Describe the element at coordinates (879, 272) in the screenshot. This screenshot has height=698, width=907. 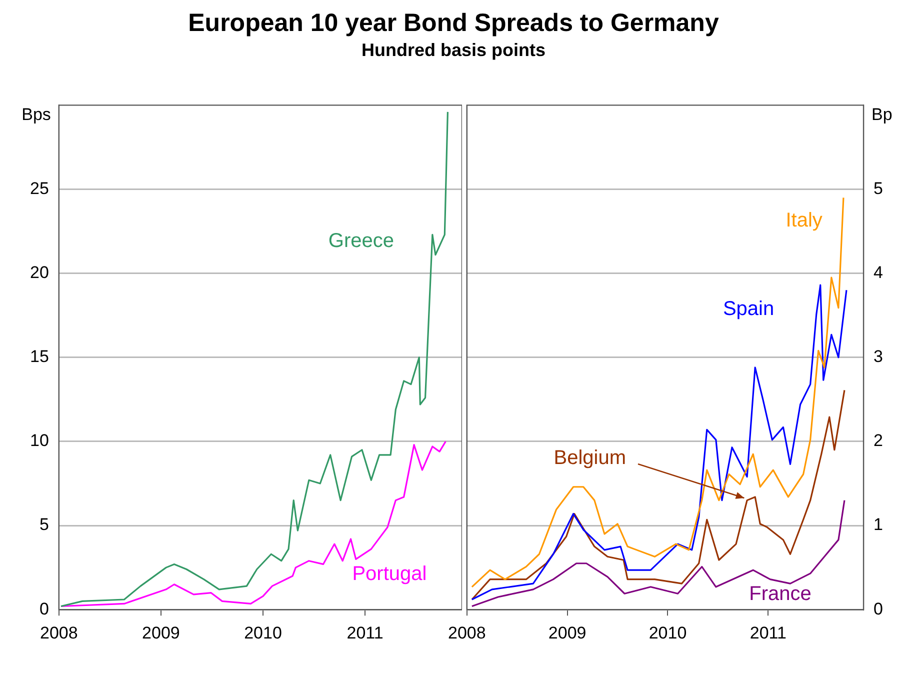
I see `y-tick-label: 4` at that location.